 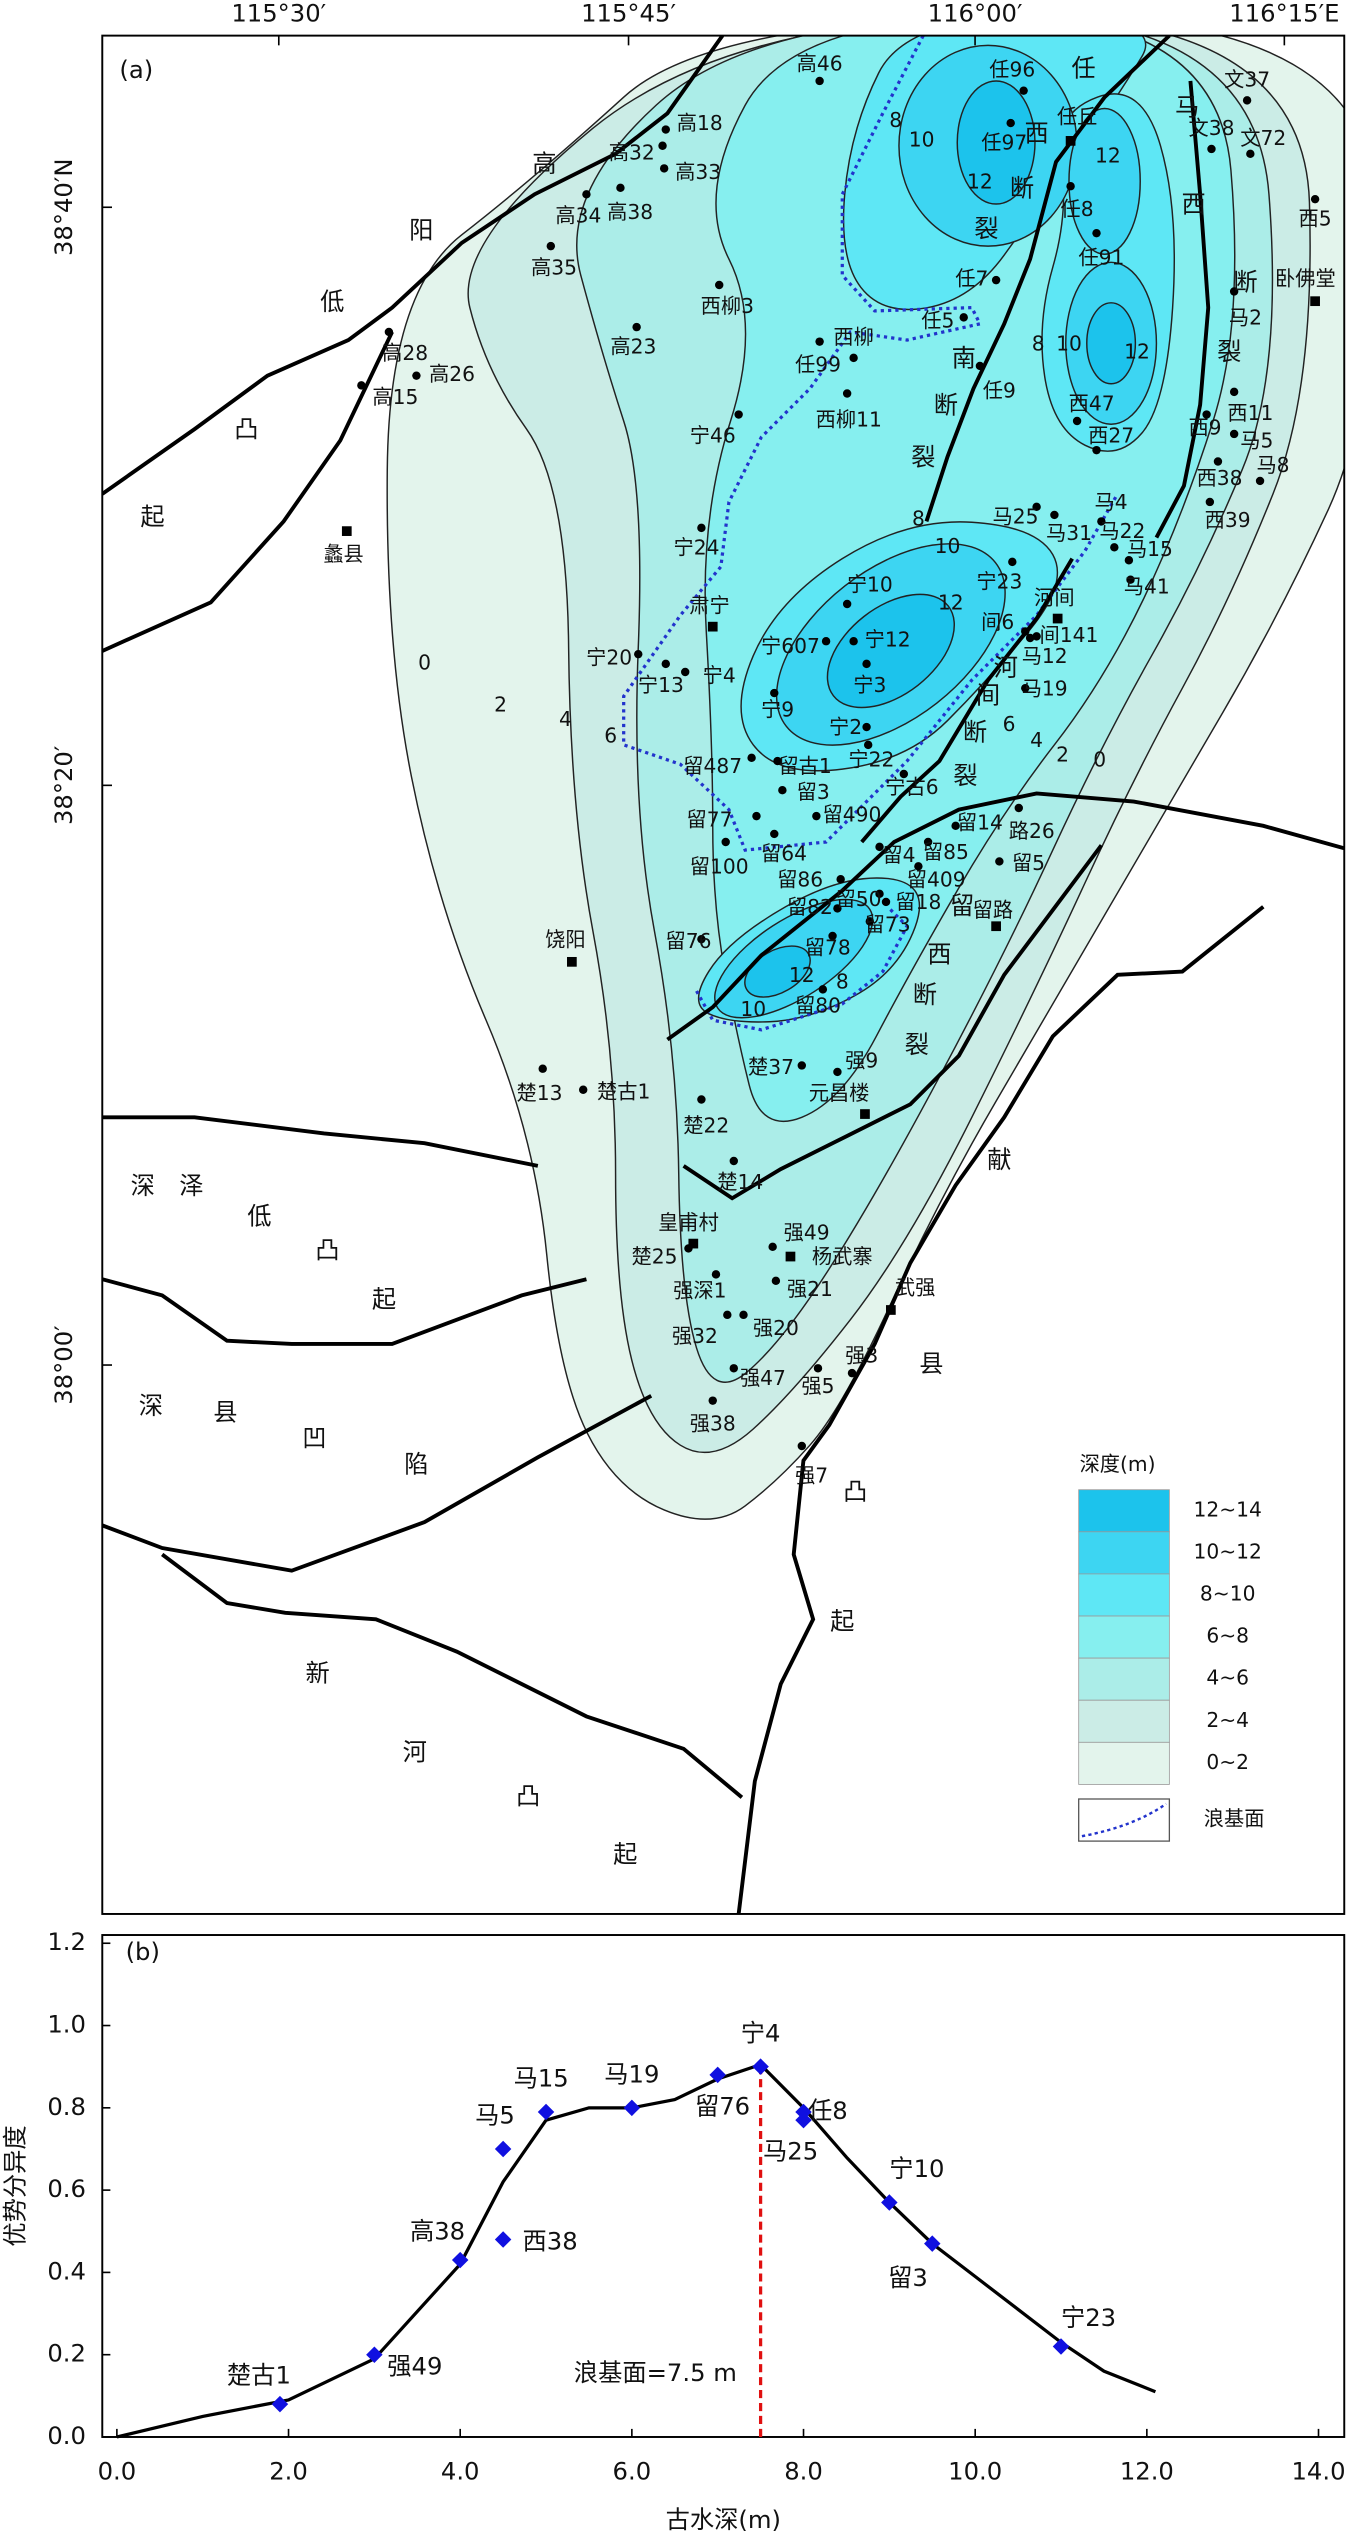 I want to click on well-label: 高38, so click(x=630, y=212).